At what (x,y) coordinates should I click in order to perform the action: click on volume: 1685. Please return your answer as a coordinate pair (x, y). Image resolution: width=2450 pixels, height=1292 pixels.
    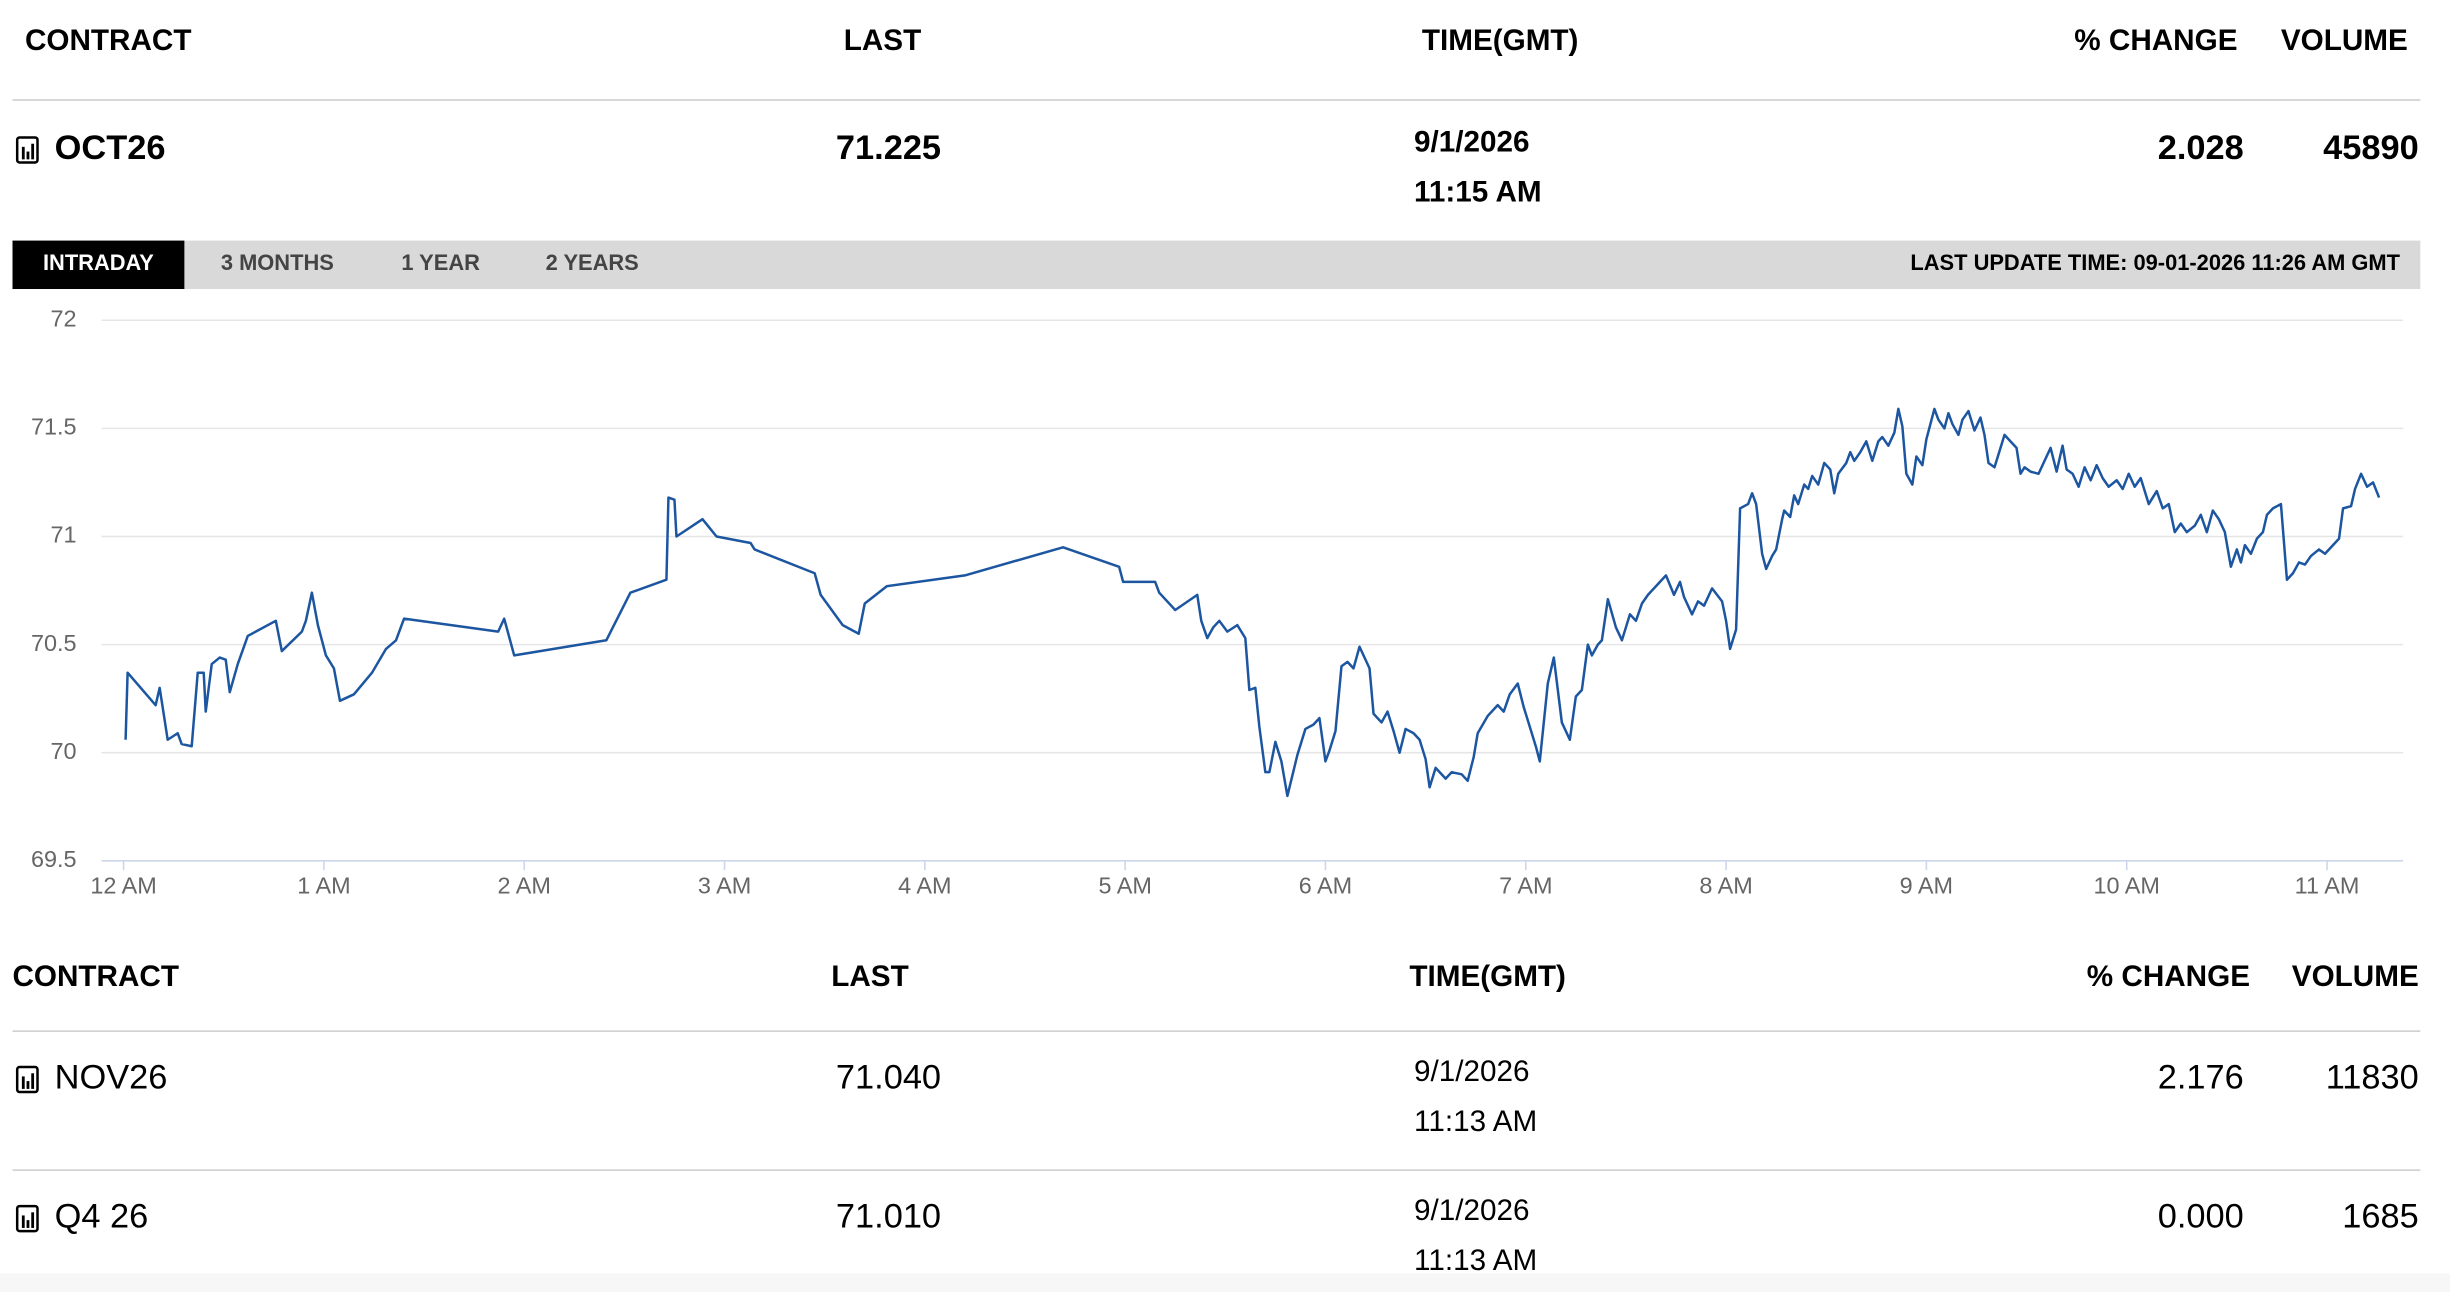
    Looking at the image, I should click on (2380, 1217).